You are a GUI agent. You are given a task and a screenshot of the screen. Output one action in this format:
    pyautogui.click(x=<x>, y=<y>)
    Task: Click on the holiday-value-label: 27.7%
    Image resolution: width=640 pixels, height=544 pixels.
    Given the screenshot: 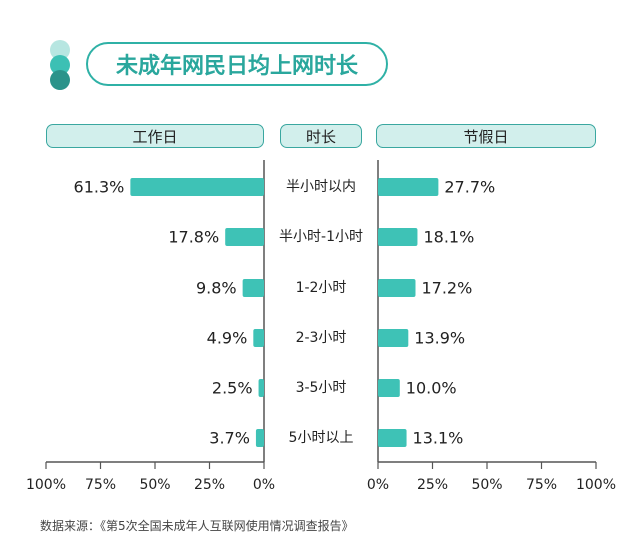 What is the action you would take?
    pyautogui.click(x=469, y=187)
    